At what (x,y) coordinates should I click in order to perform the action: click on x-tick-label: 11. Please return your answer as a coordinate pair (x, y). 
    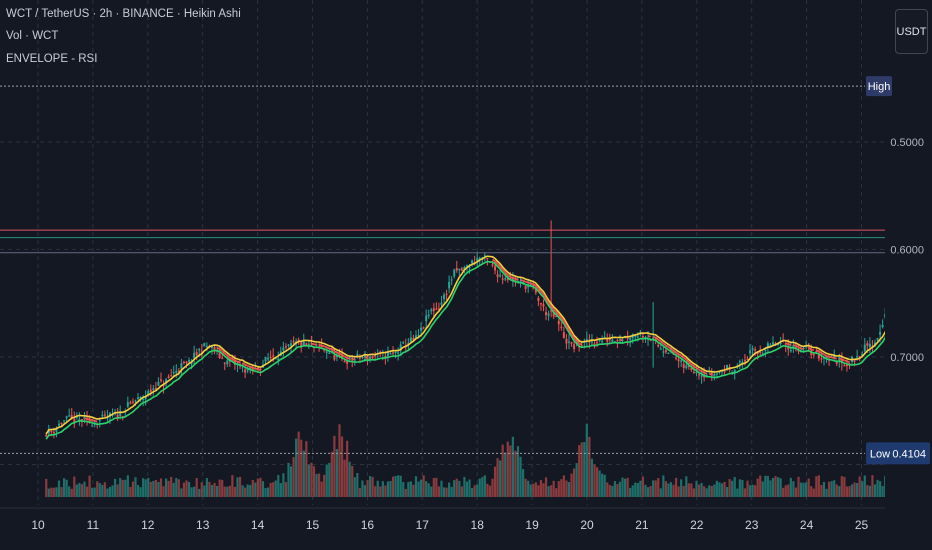
    Looking at the image, I should click on (93, 525).